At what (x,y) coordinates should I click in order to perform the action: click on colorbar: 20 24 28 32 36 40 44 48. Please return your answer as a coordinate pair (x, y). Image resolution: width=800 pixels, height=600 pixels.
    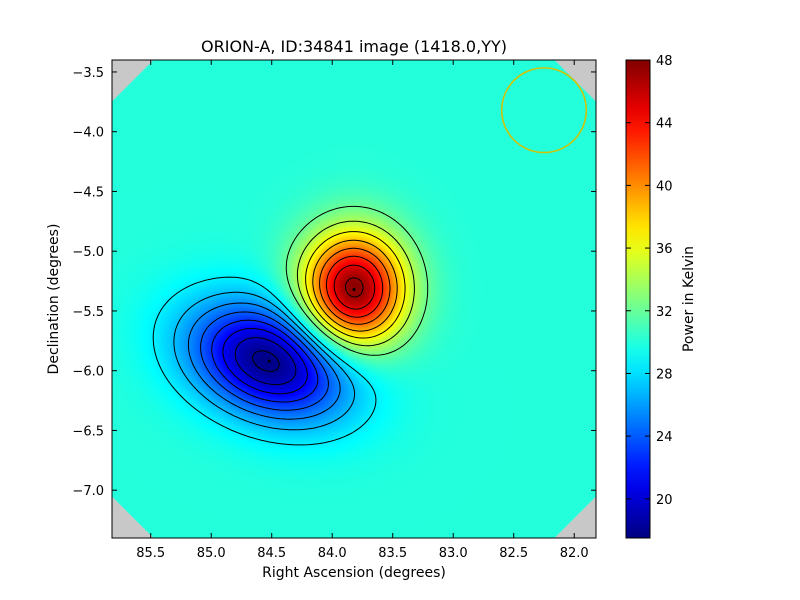
    Looking at the image, I should click on (649, 296).